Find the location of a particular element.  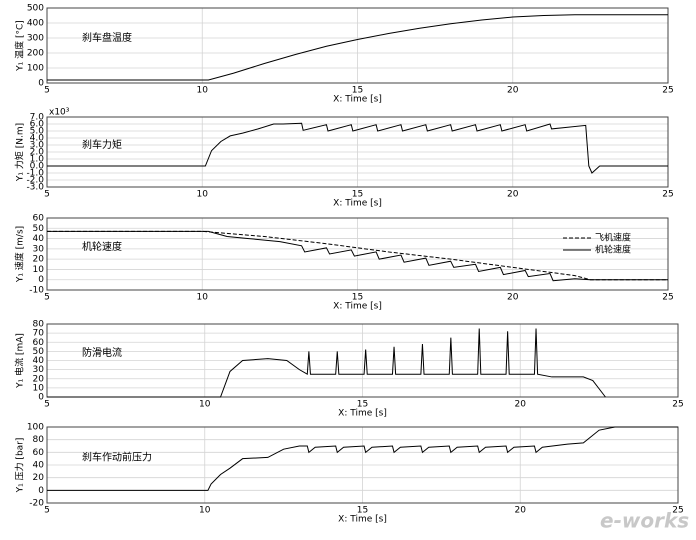

y-tick-label: 5.0 is located at coordinates (37, 132).